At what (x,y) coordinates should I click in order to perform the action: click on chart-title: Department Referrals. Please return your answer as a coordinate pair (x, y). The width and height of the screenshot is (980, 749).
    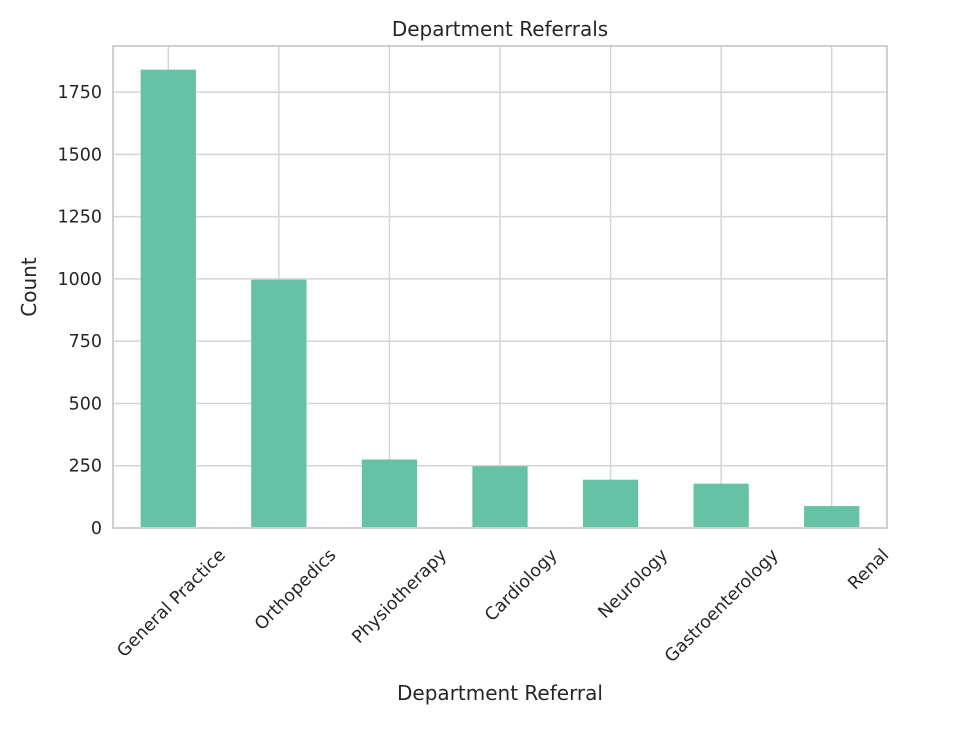
    Looking at the image, I should click on (500, 29).